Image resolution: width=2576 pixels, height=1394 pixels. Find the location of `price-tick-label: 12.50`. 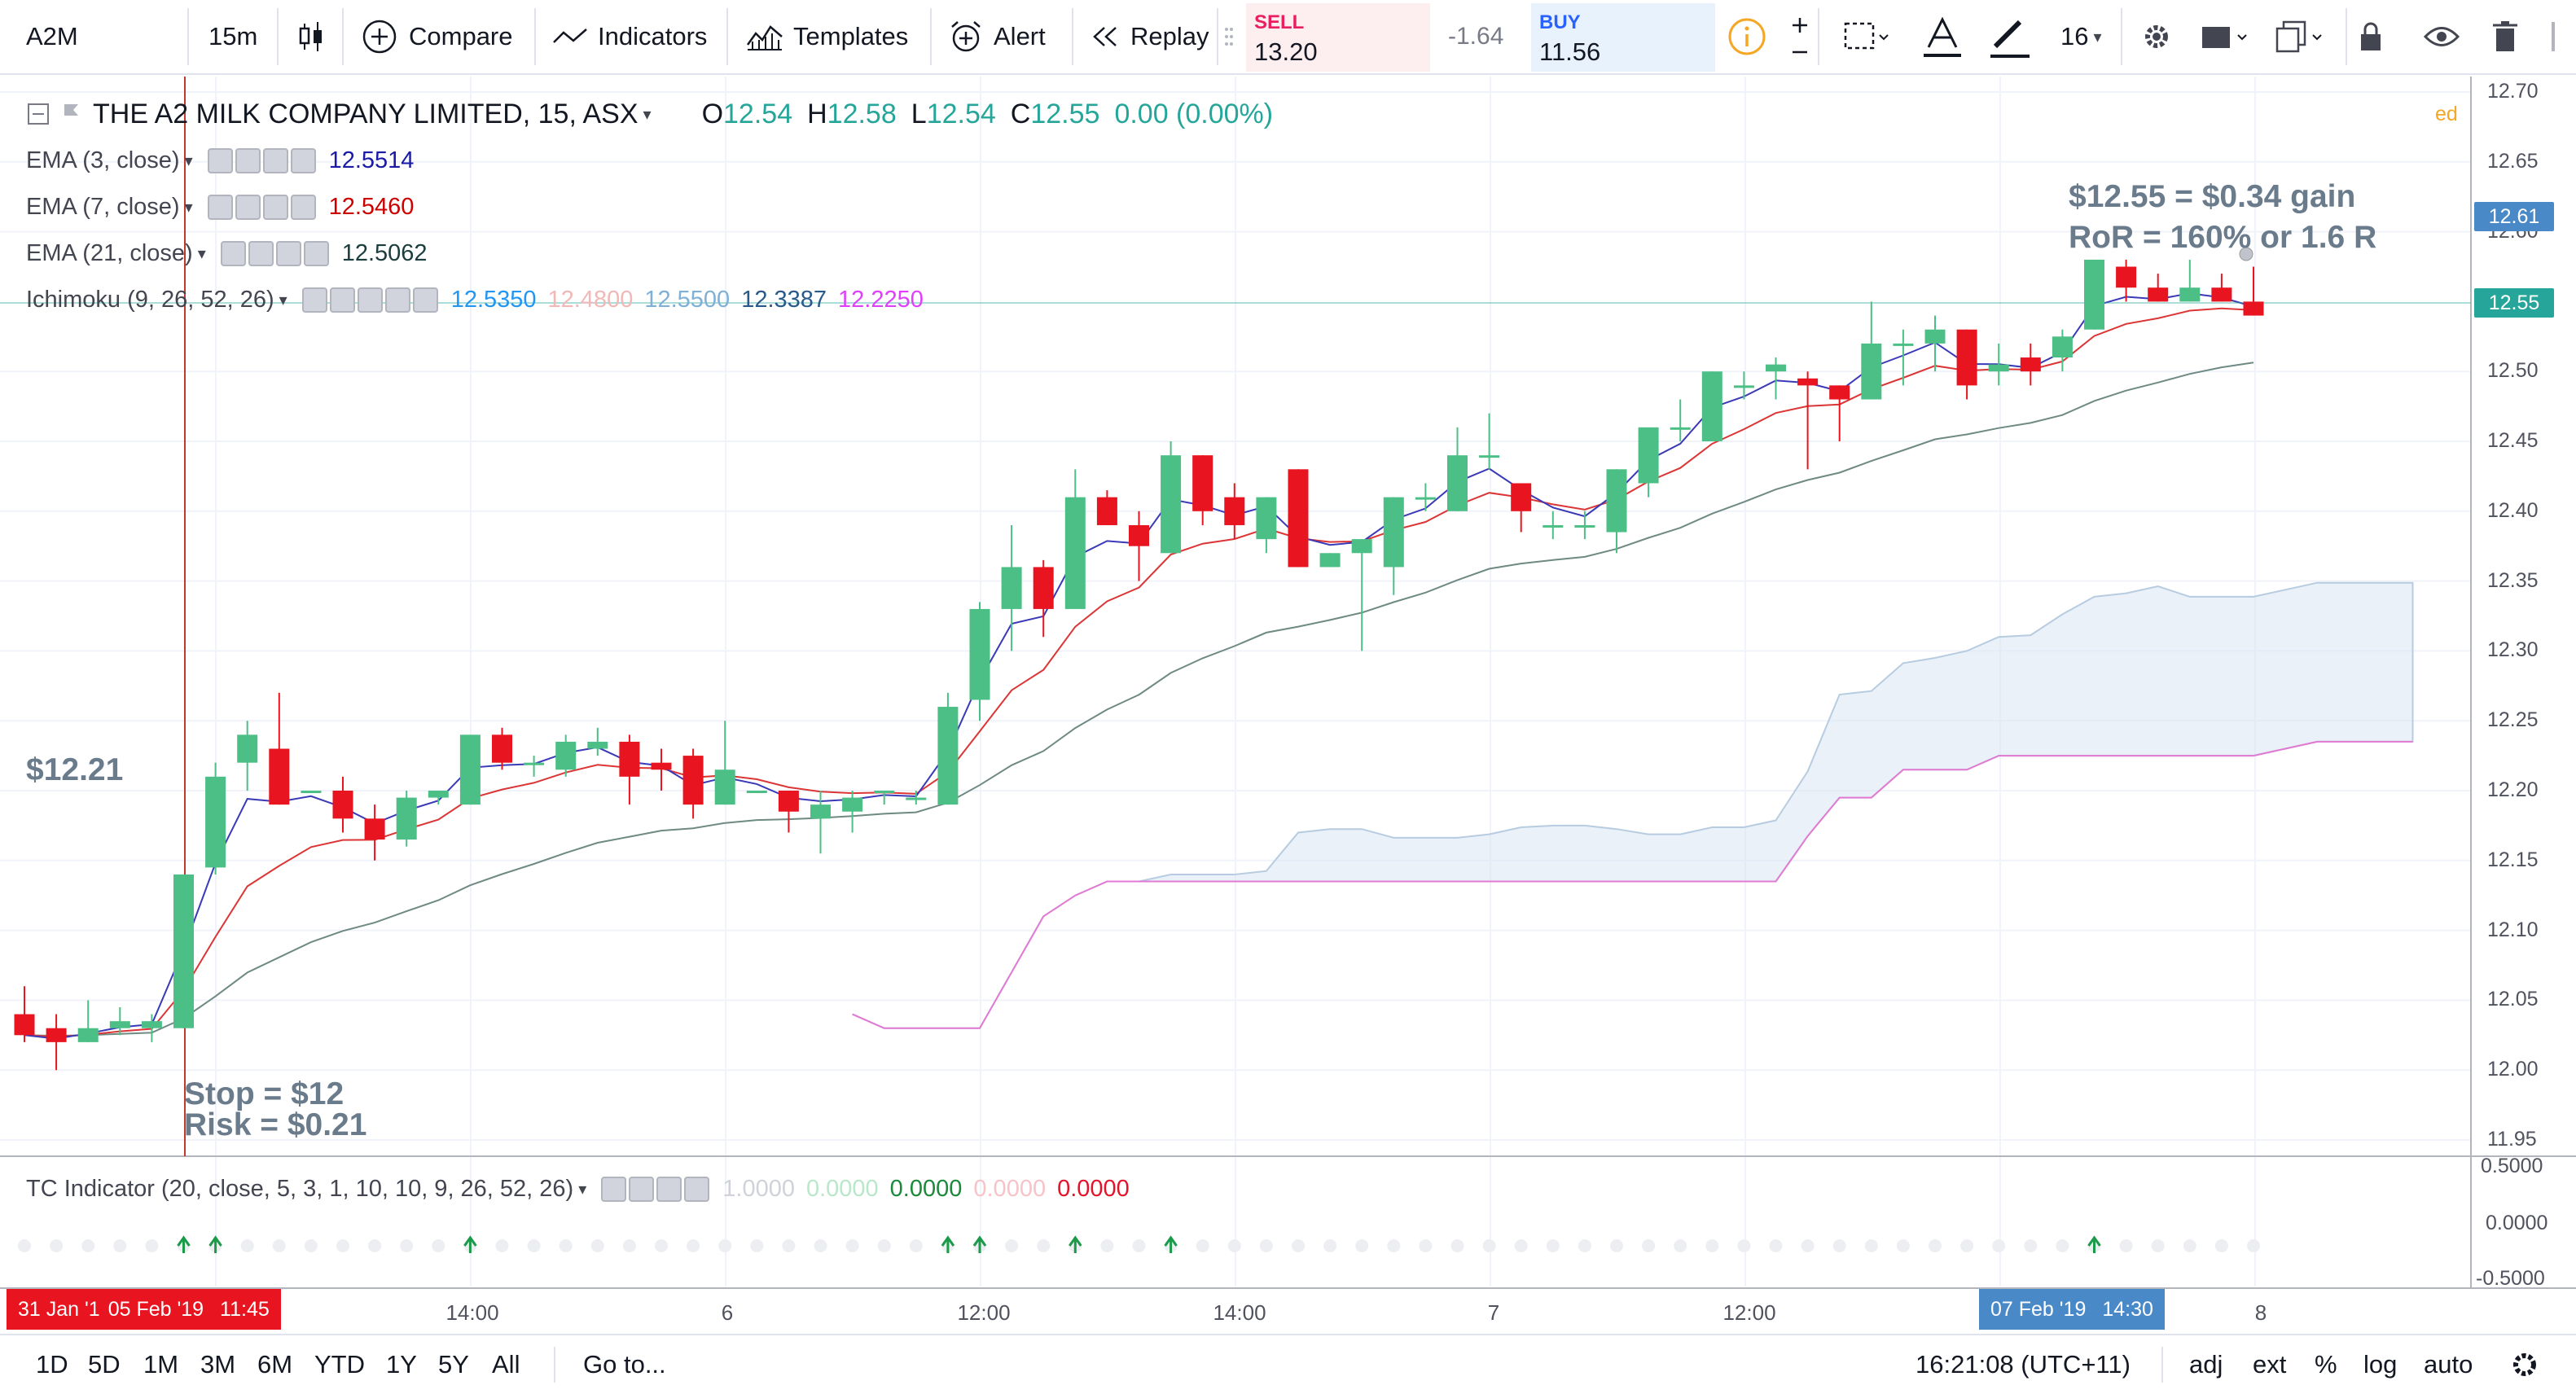

price-tick-label: 12.50 is located at coordinates (2513, 371).